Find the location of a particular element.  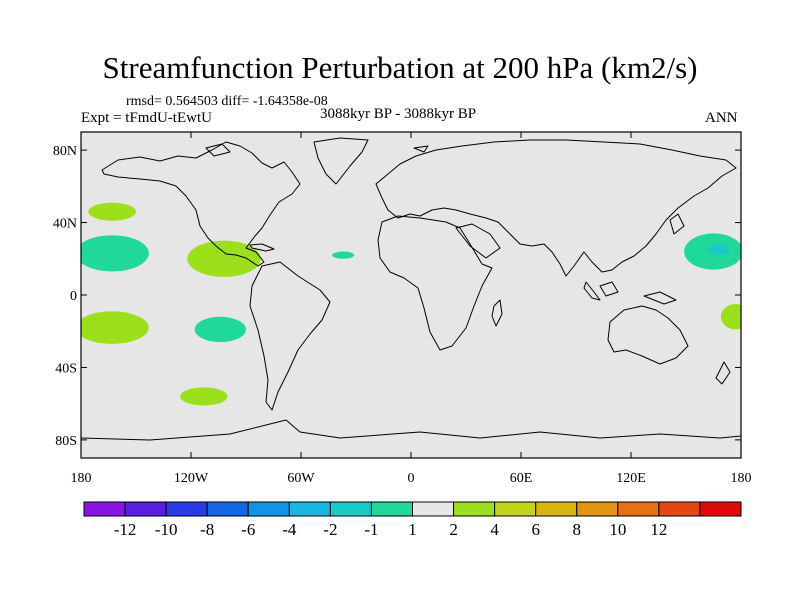

arctic-archipelago-coast is located at coordinates (218, 150).